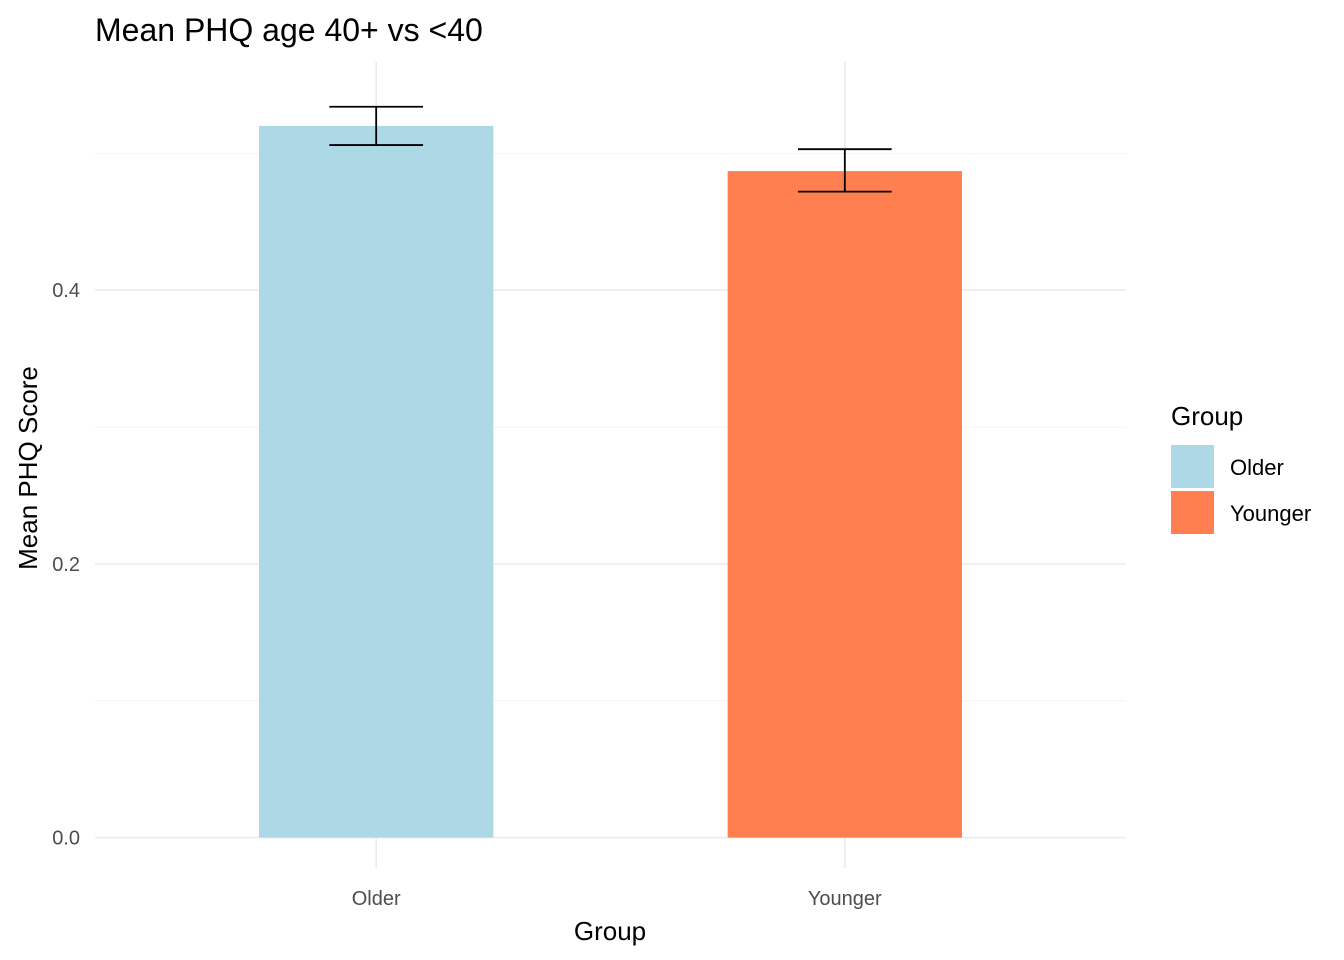 The height and width of the screenshot is (960, 1344). Describe the element at coordinates (844, 504) in the screenshot. I see `bar-younger` at that location.